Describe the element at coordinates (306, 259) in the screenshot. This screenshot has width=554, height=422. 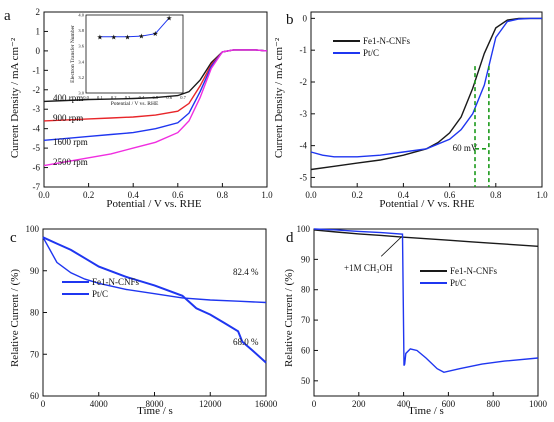
I see `panel-d-ytick-label: 90` at that location.